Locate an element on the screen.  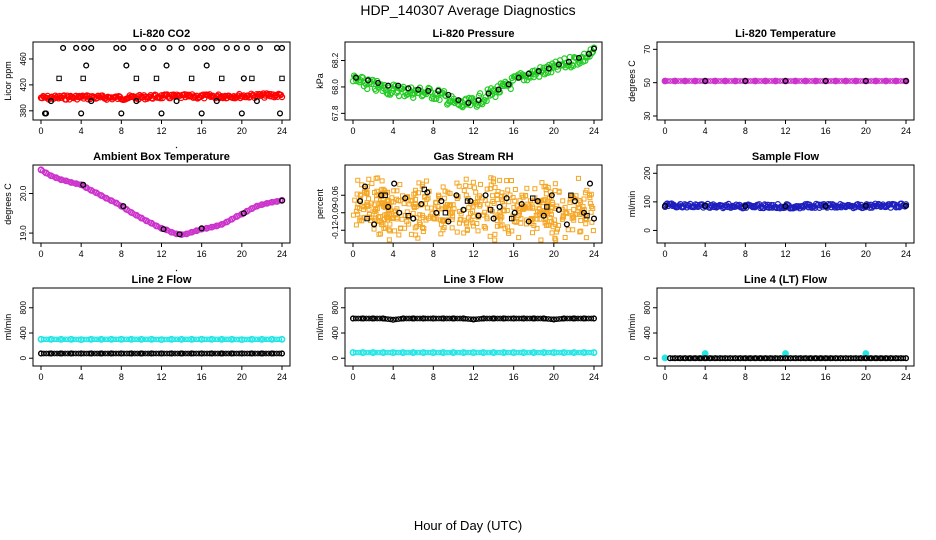
plot-area is located at coordinates (161, 346).